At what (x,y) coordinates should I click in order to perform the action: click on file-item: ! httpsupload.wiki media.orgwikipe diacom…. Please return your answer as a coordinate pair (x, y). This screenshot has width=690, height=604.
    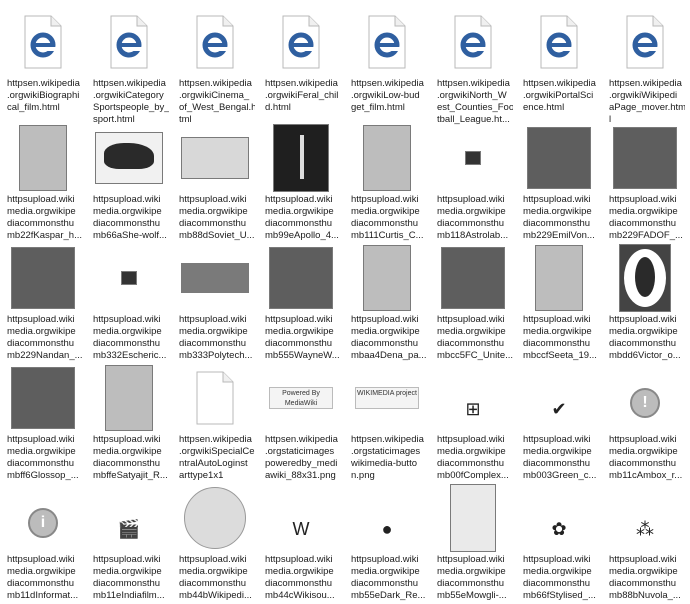
    Looking at the image, I should click on (645, 420).